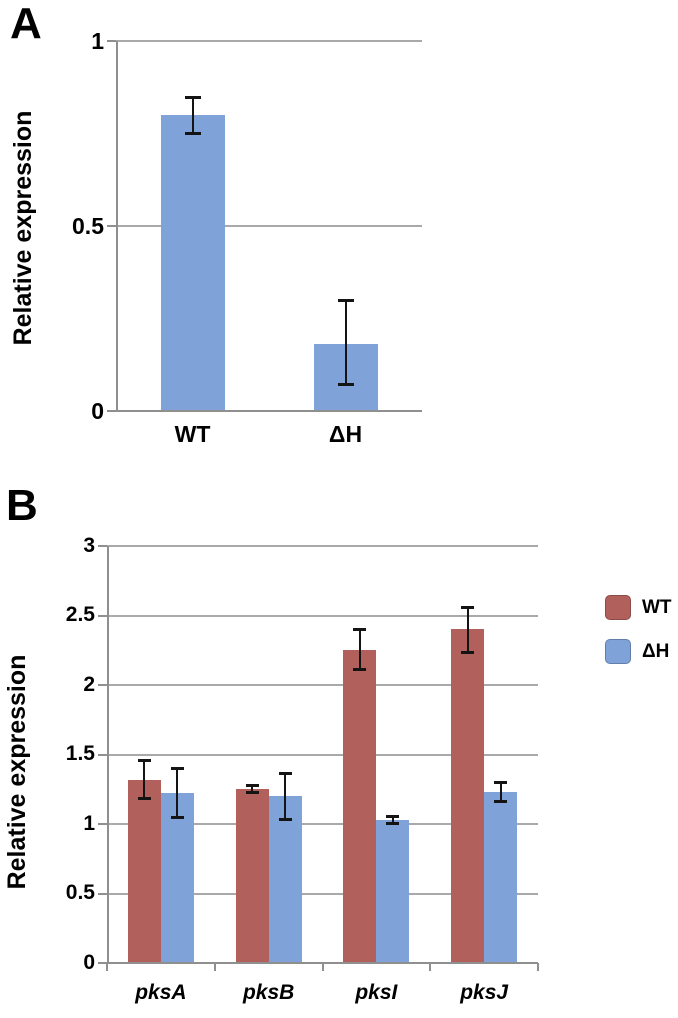  Describe the element at coordinates (360, 669) in the screenshot. I see `error-cap-bottom-WT-pksI` at that location.